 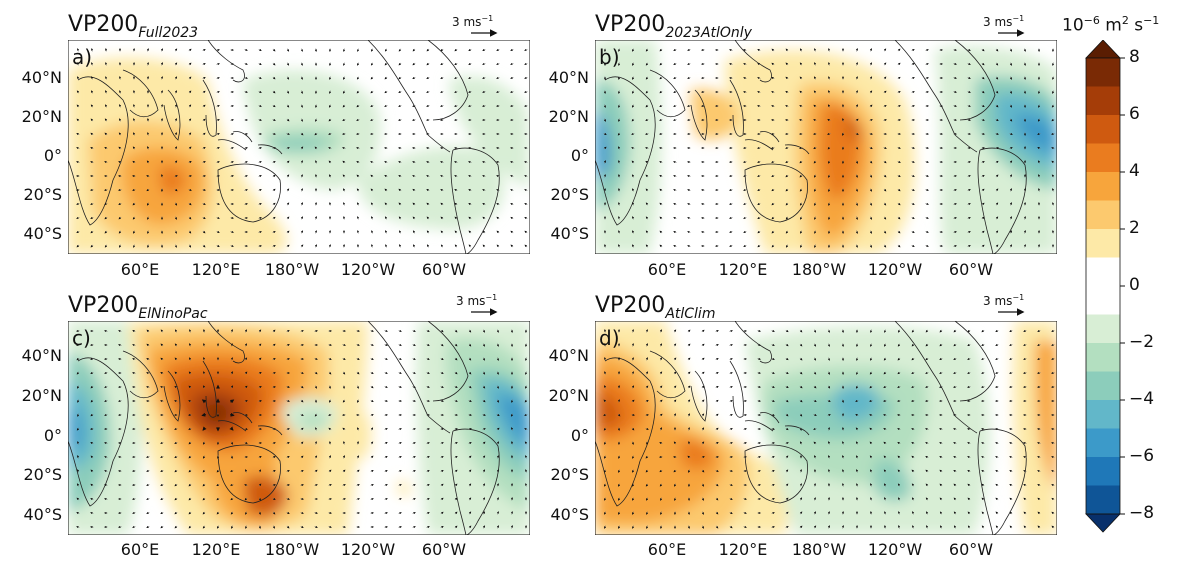 What do you see at coordinates (1142, 342) in the screenshot?
I see `colorbar-tick-label: −2` at bounding box center [1142, 342].